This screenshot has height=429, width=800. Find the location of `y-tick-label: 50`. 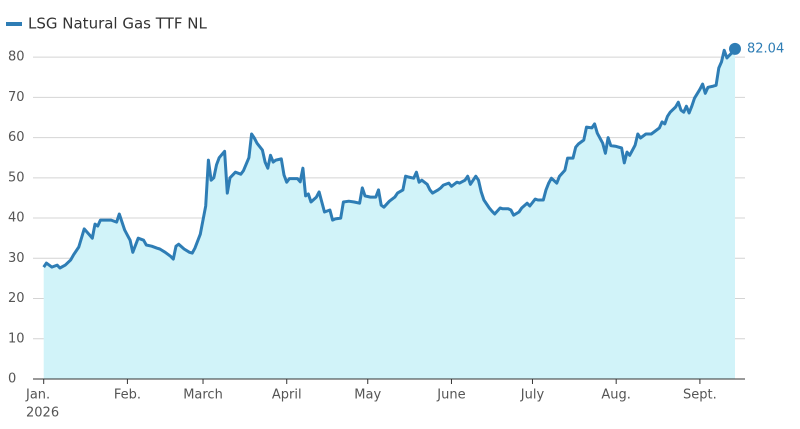

y-tick-label: 50 is located at coordinates (16, 177).